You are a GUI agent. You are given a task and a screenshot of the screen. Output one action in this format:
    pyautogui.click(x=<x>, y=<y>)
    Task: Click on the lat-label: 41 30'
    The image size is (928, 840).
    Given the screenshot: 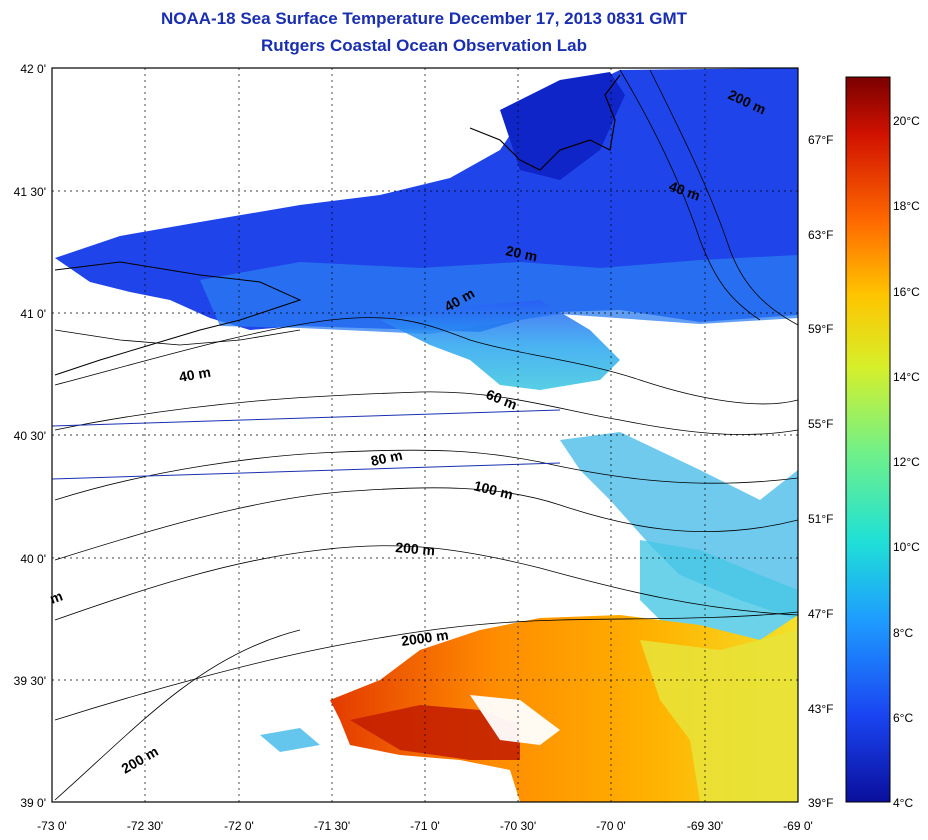 What is the action you would take?
    pyautogui.click(x=30, y=192)
    